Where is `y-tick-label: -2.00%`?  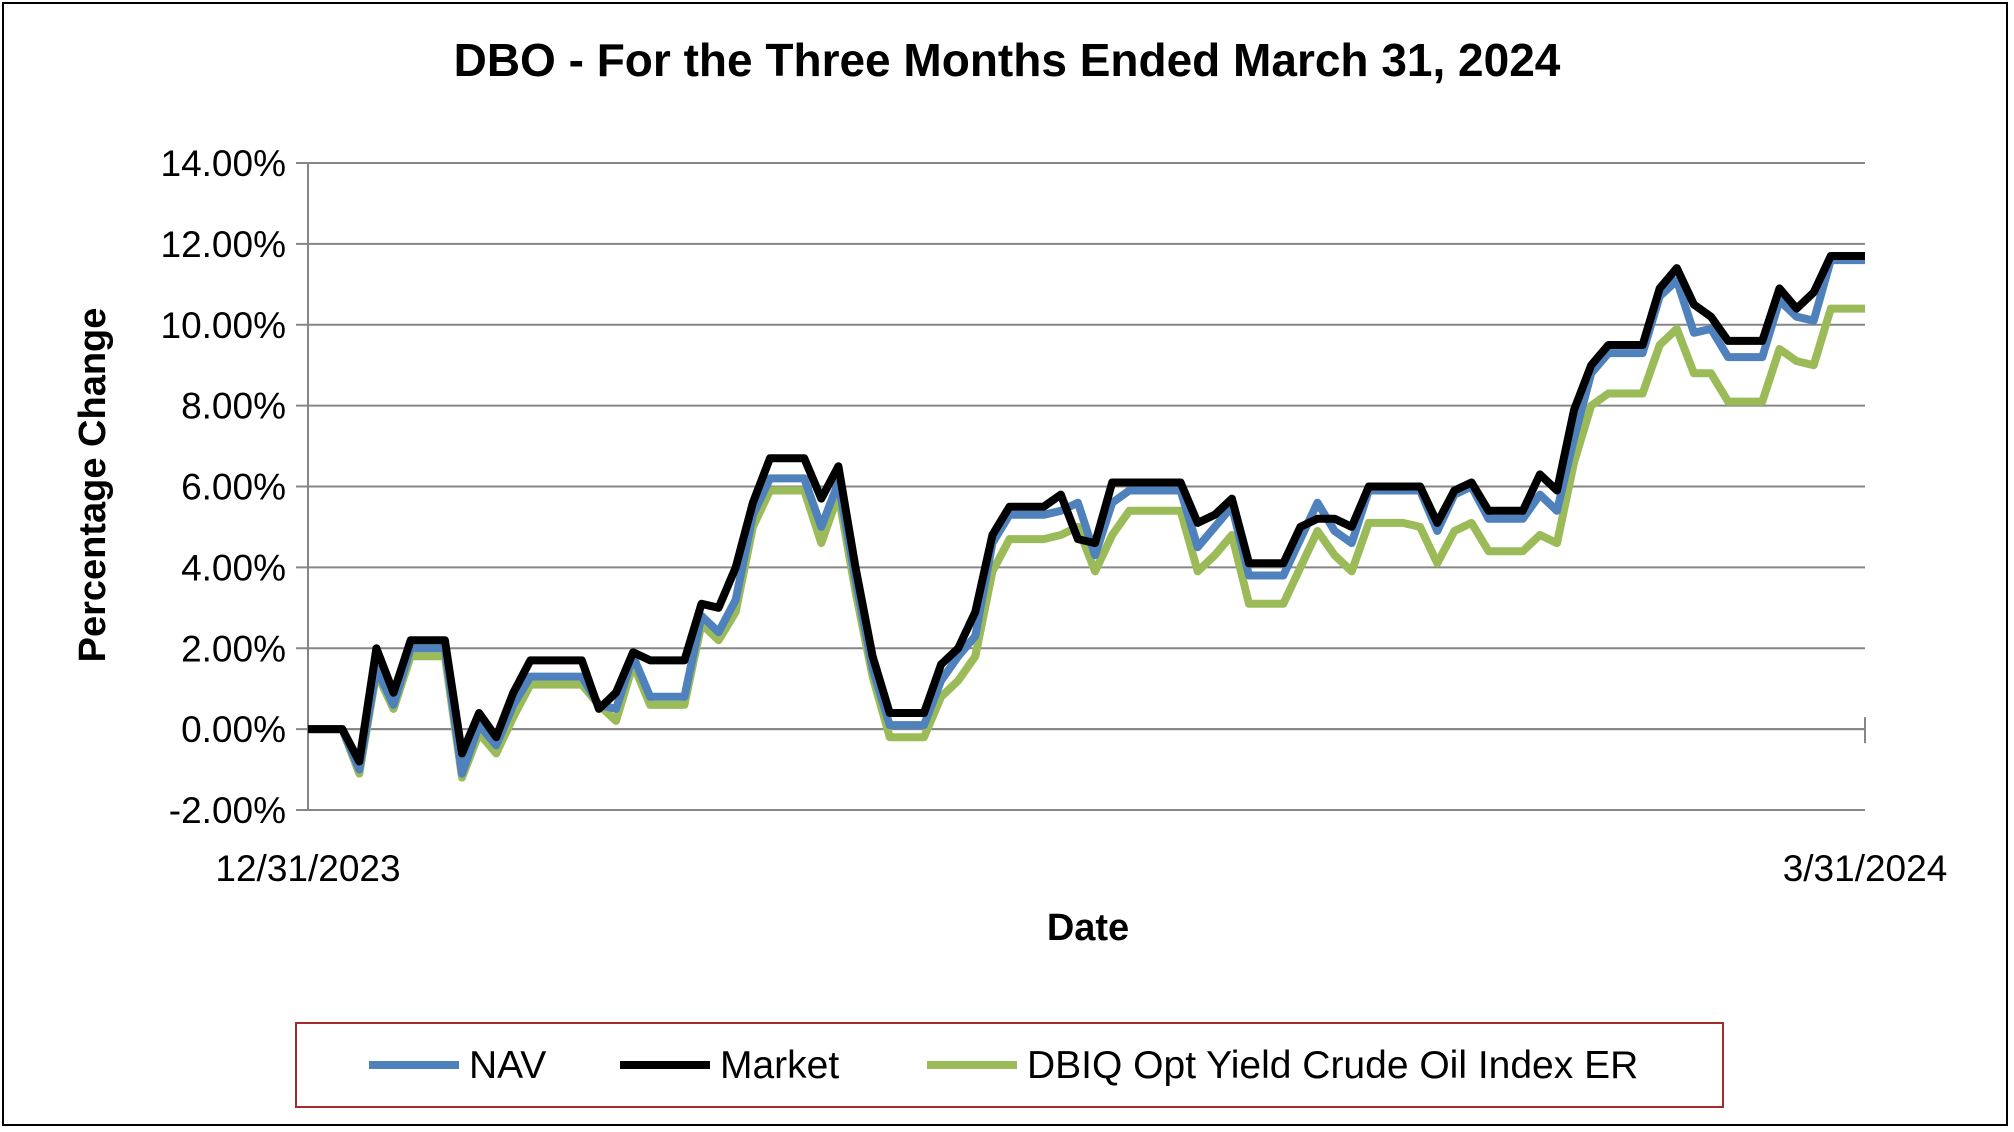
y-tick-label: -2.00% is located at coordinates (227, 810).